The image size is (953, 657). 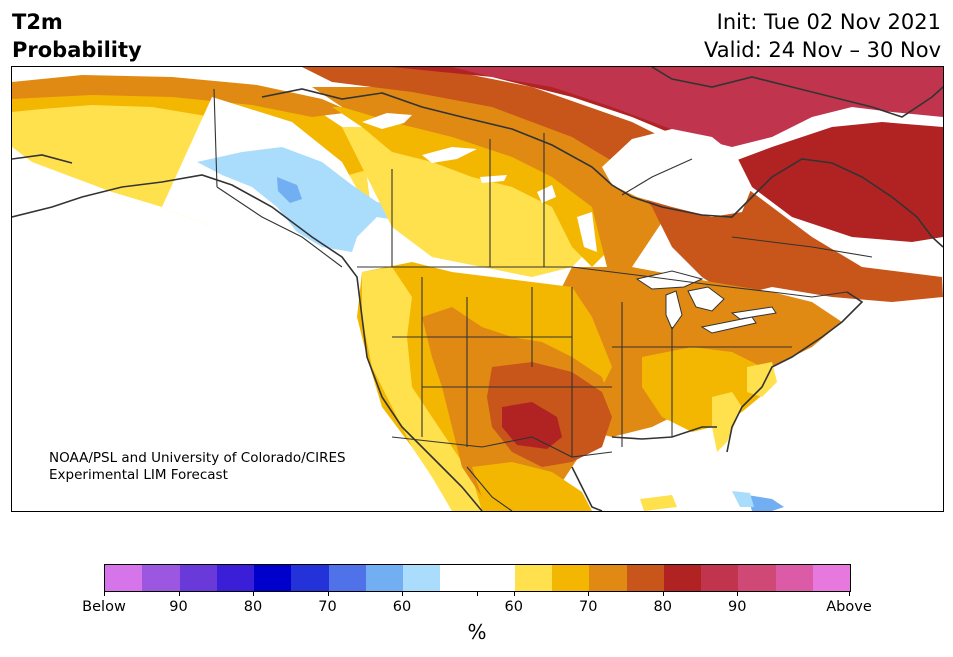 I want to click on region-mexico-gold, so click(x=532, y=486).